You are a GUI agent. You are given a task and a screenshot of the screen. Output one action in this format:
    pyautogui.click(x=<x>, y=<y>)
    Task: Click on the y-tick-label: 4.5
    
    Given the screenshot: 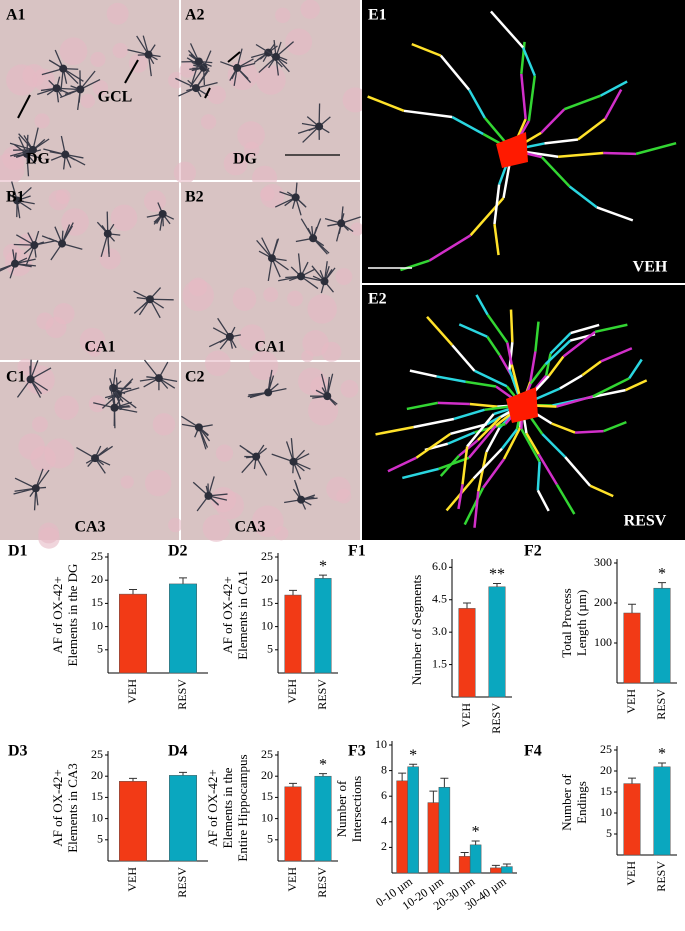 What is the action you would take?
    pyautogui.click(x=439, y=598)
    